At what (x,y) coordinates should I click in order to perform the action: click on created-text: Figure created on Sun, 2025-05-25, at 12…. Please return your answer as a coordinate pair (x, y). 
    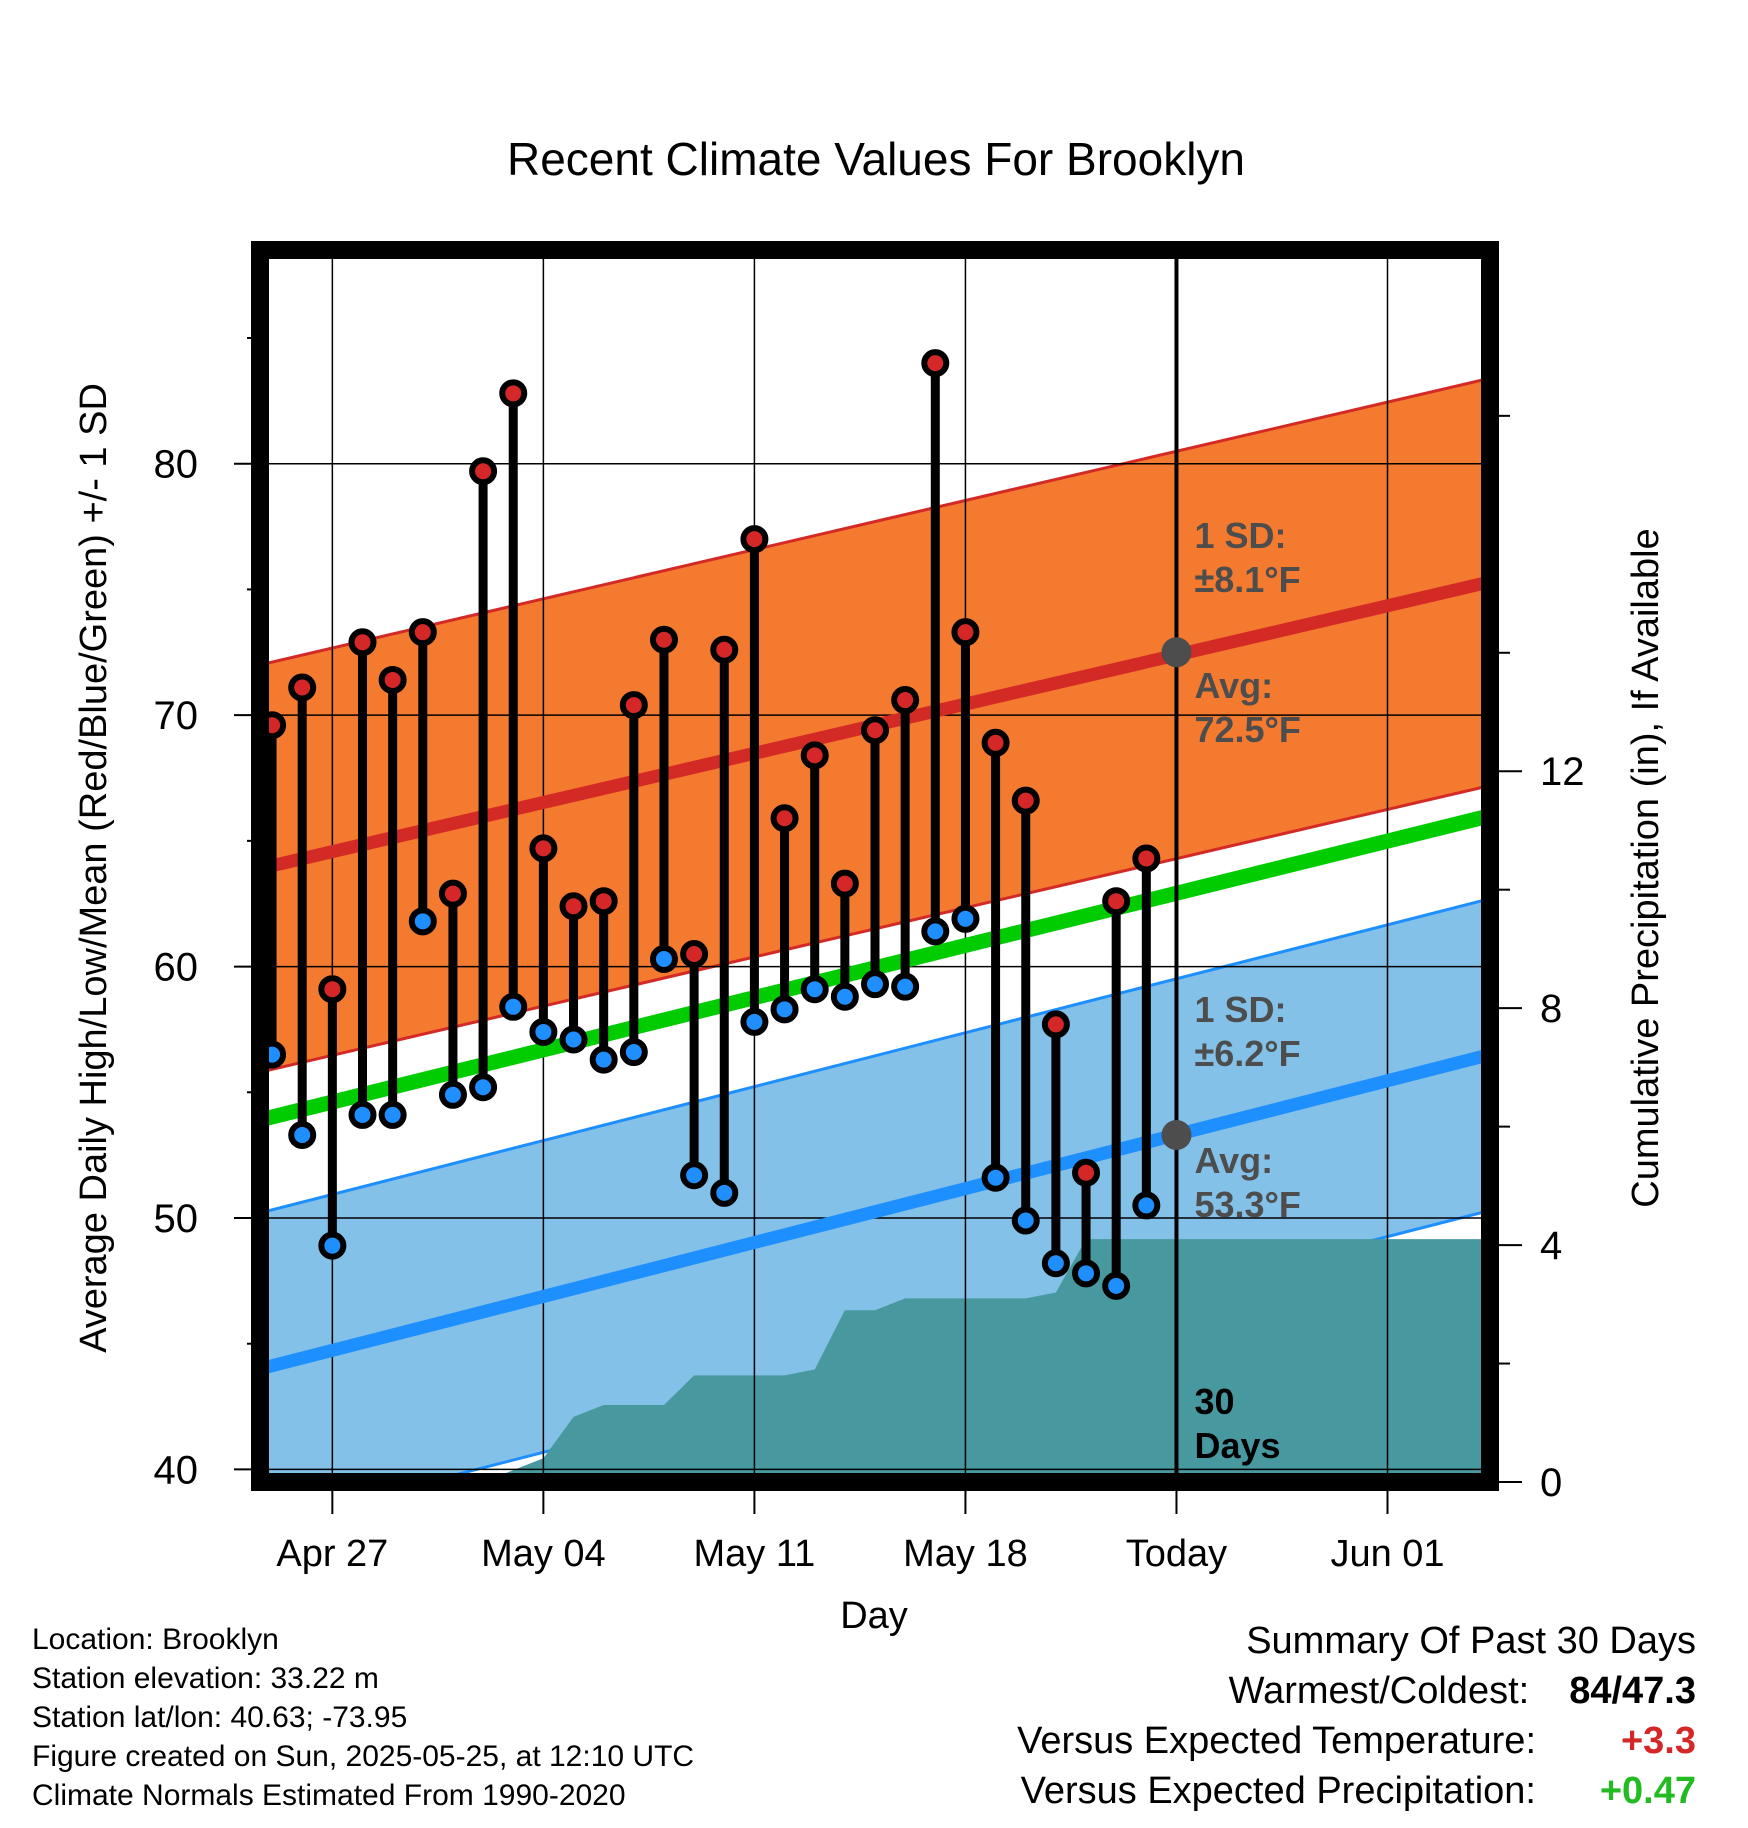
    Looking at the image, I should click on (363, 1756).